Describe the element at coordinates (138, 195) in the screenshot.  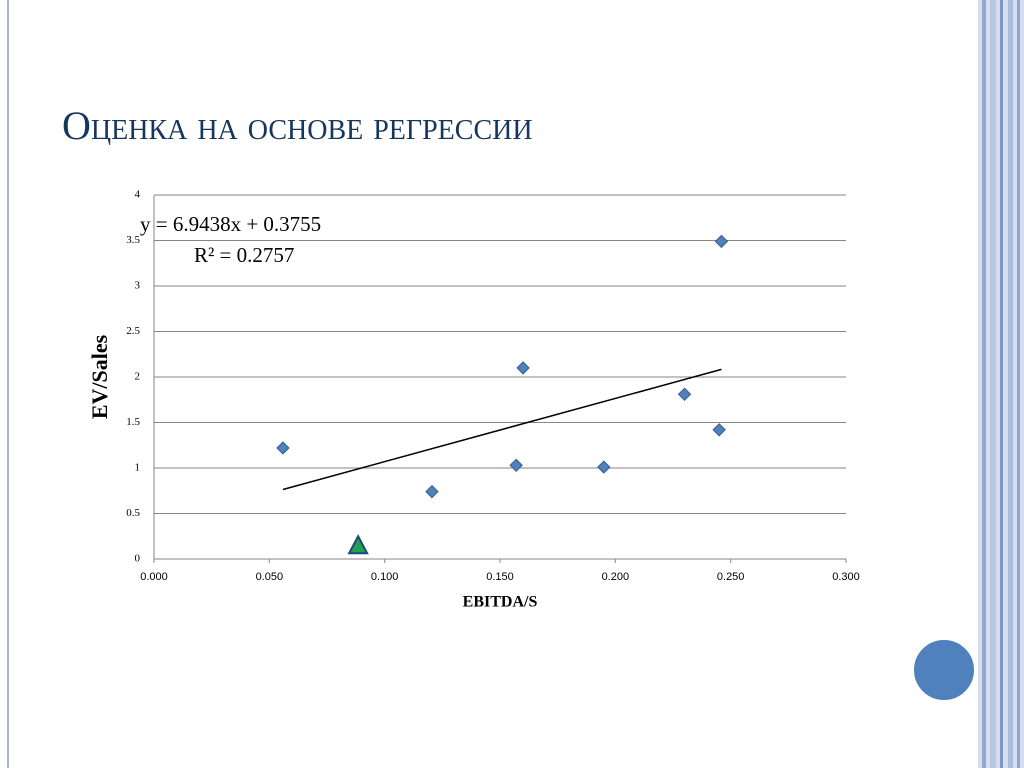
I see `y-tick-label: 4` at that location.